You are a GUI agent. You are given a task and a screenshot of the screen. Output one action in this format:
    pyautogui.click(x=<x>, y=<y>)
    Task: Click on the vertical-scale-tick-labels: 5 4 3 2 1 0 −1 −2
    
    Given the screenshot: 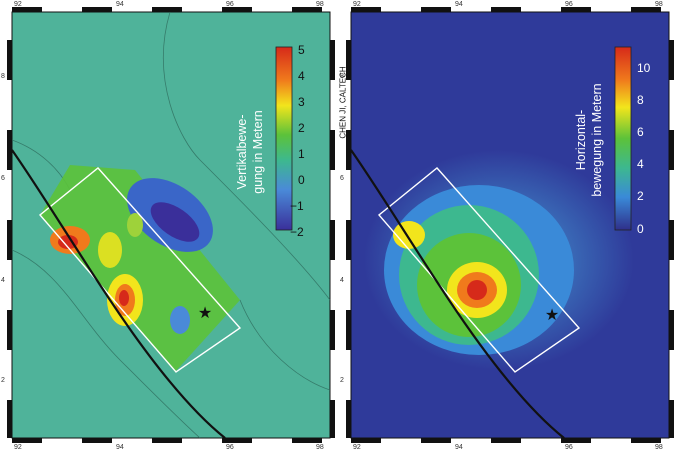 What is the action you would take?
    pyautogui.click(x=297, y=141)
    